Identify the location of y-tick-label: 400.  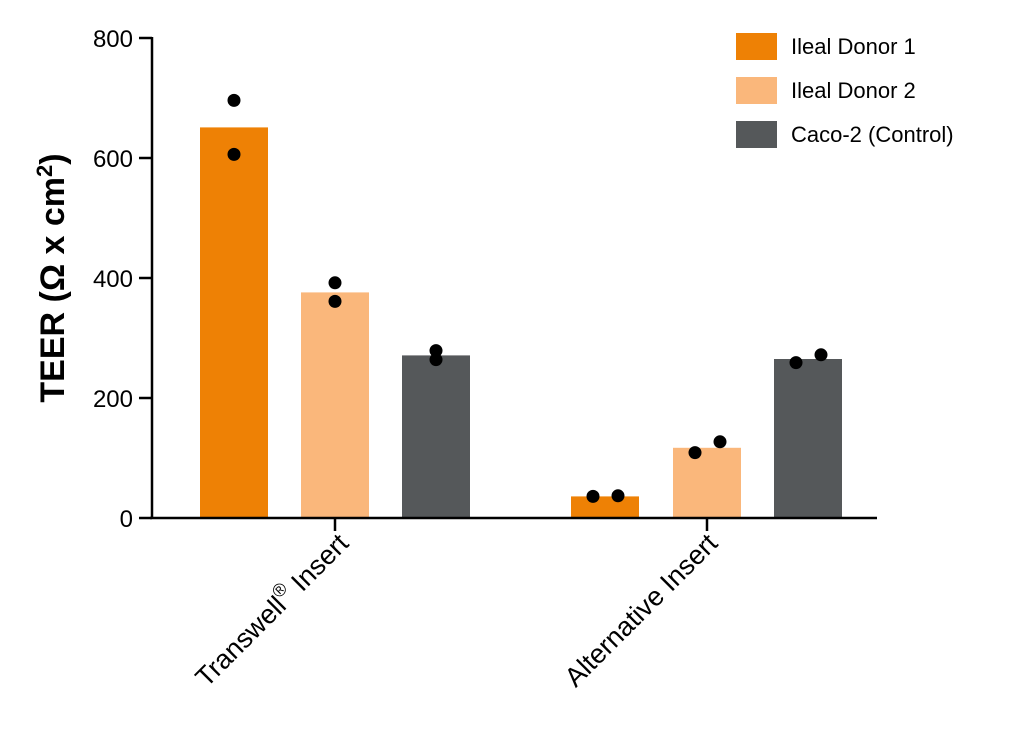
(113, 279).